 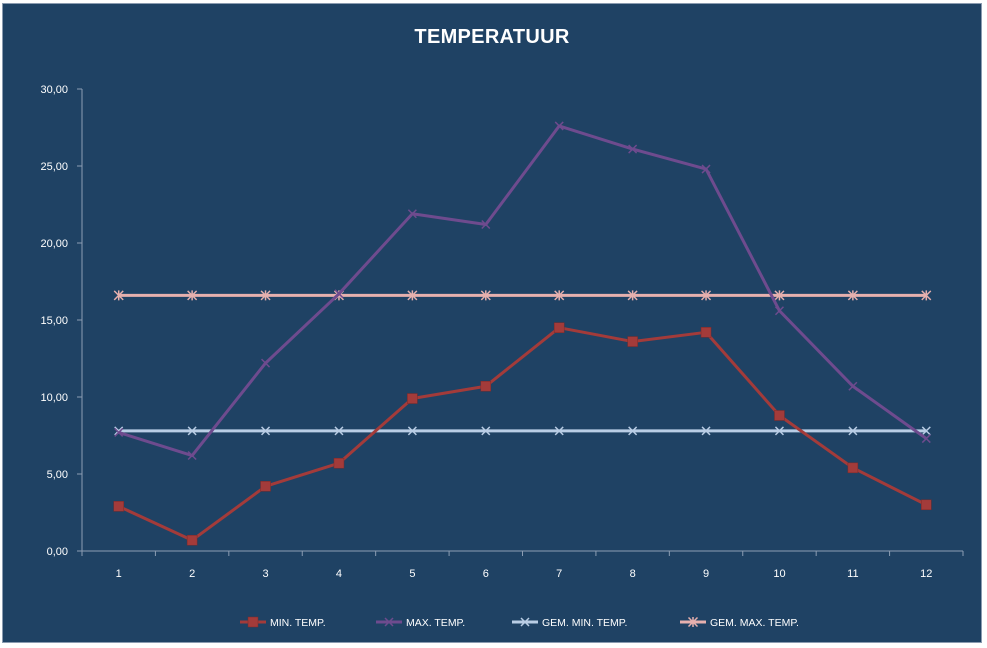 I want to click on y-tick-label: 0,00, so click(x=57, y=552).